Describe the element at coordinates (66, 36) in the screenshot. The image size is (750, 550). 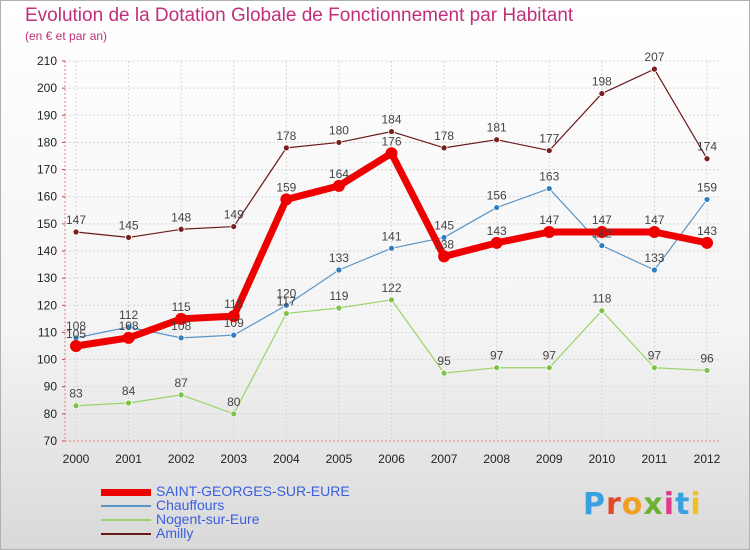
I see `chart-subtitle: (en € et par an)` at that location.